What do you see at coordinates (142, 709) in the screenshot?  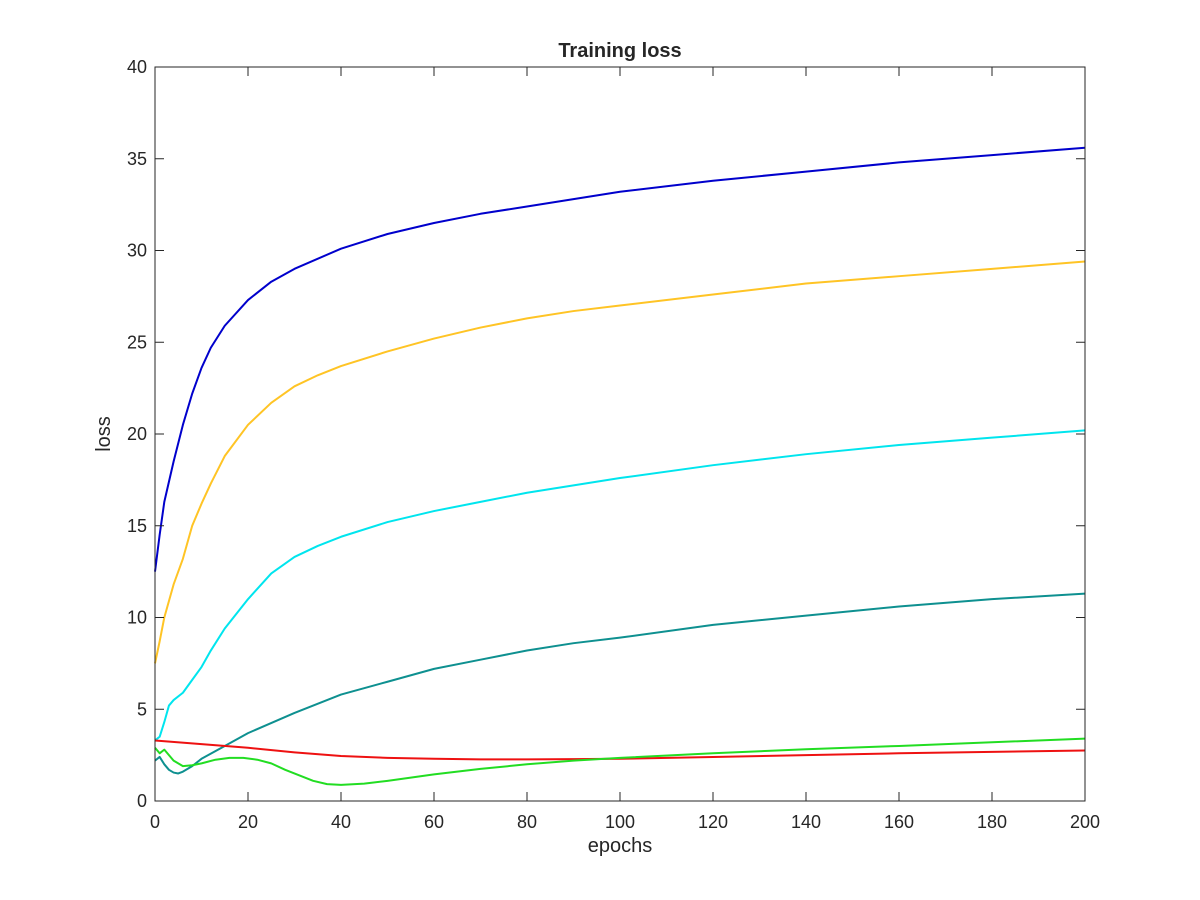 I see `y-tick-label: 5` at bounding box center [142, 709].